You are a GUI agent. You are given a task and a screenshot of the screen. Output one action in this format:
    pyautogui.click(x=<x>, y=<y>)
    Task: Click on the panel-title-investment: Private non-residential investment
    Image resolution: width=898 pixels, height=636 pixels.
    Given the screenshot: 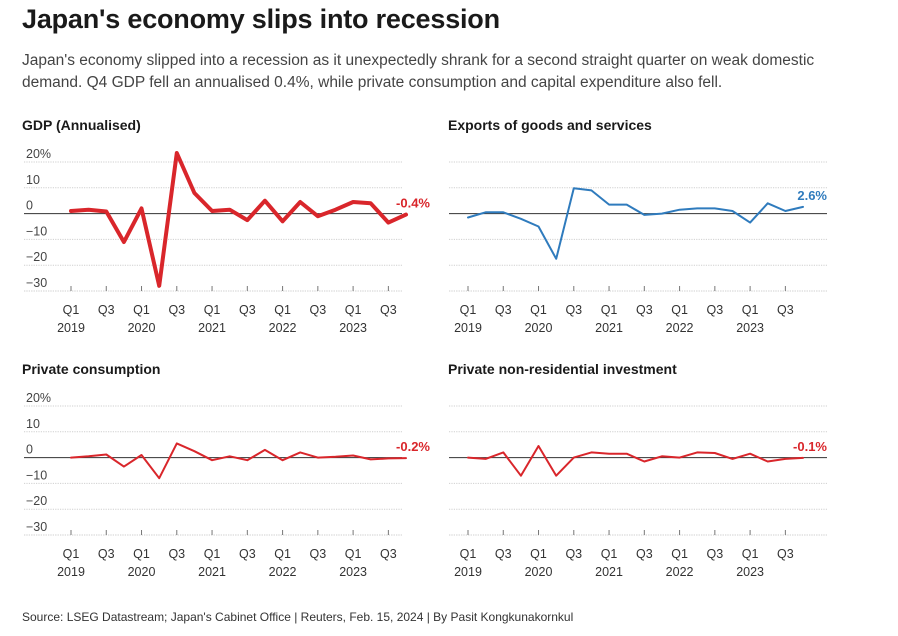 What is the action you would take?
    pyautogui.click(x=562, y=369)
    